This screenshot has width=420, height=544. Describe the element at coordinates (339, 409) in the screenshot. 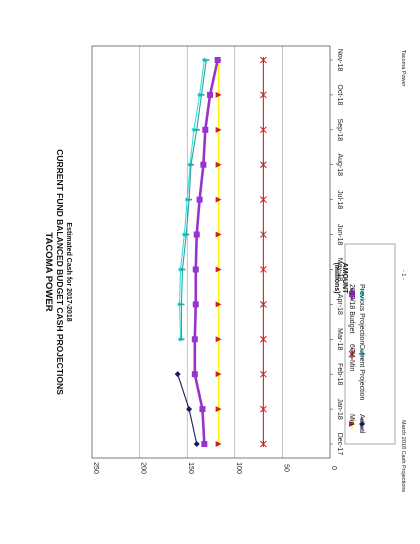

I see `x-tick-label: Jan-18` at that location.